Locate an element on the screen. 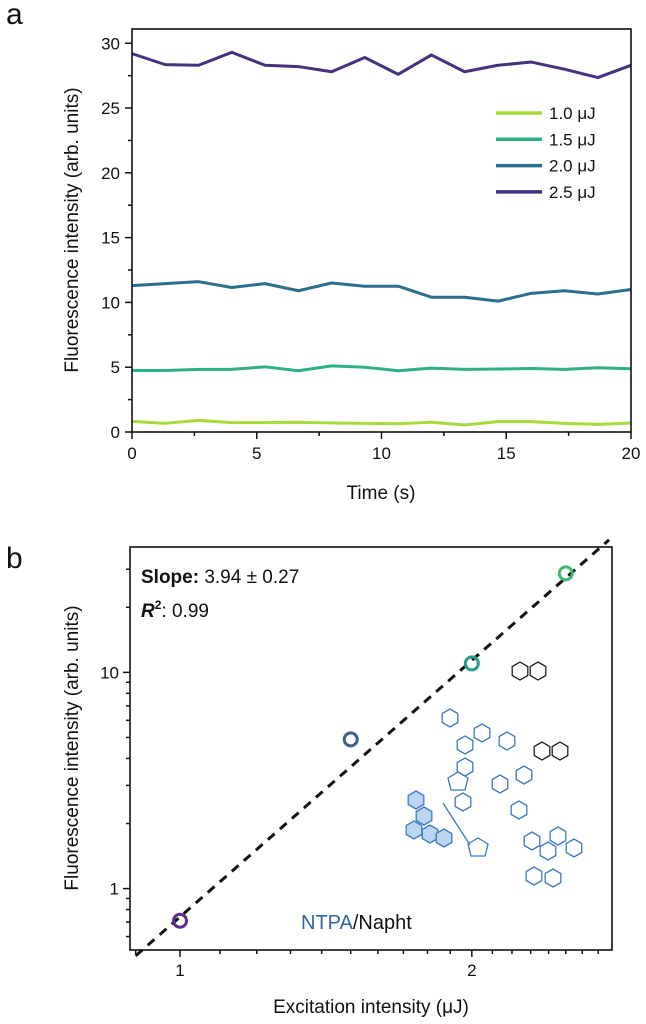 The height and width of the screenshot is (1024, 646). slope-annotation: Slope: 3.94 ± 0.27 is located at coordinates (220, 577).